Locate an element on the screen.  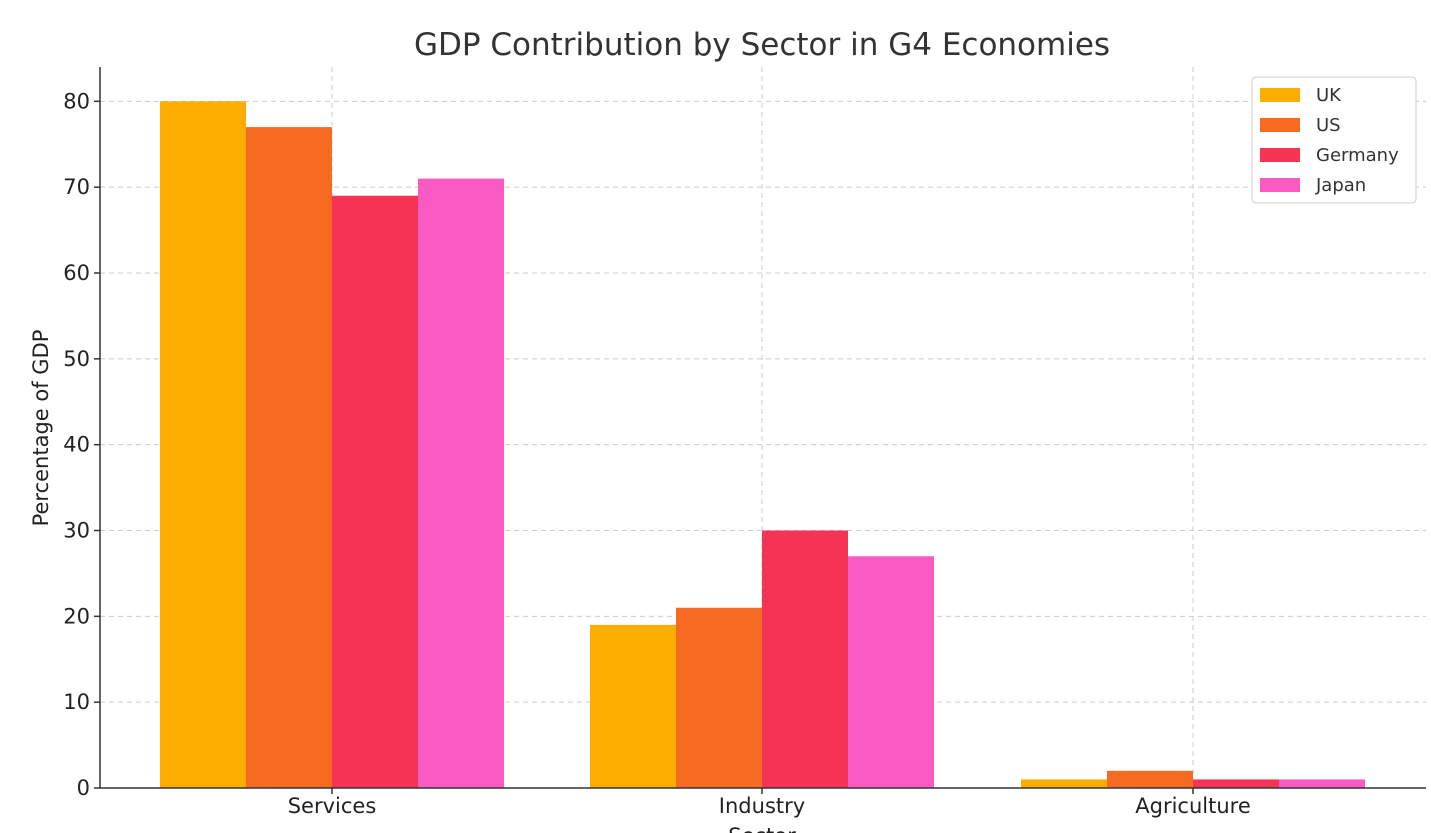
legend-swatch-germany is located at coordinates (1280, 155).